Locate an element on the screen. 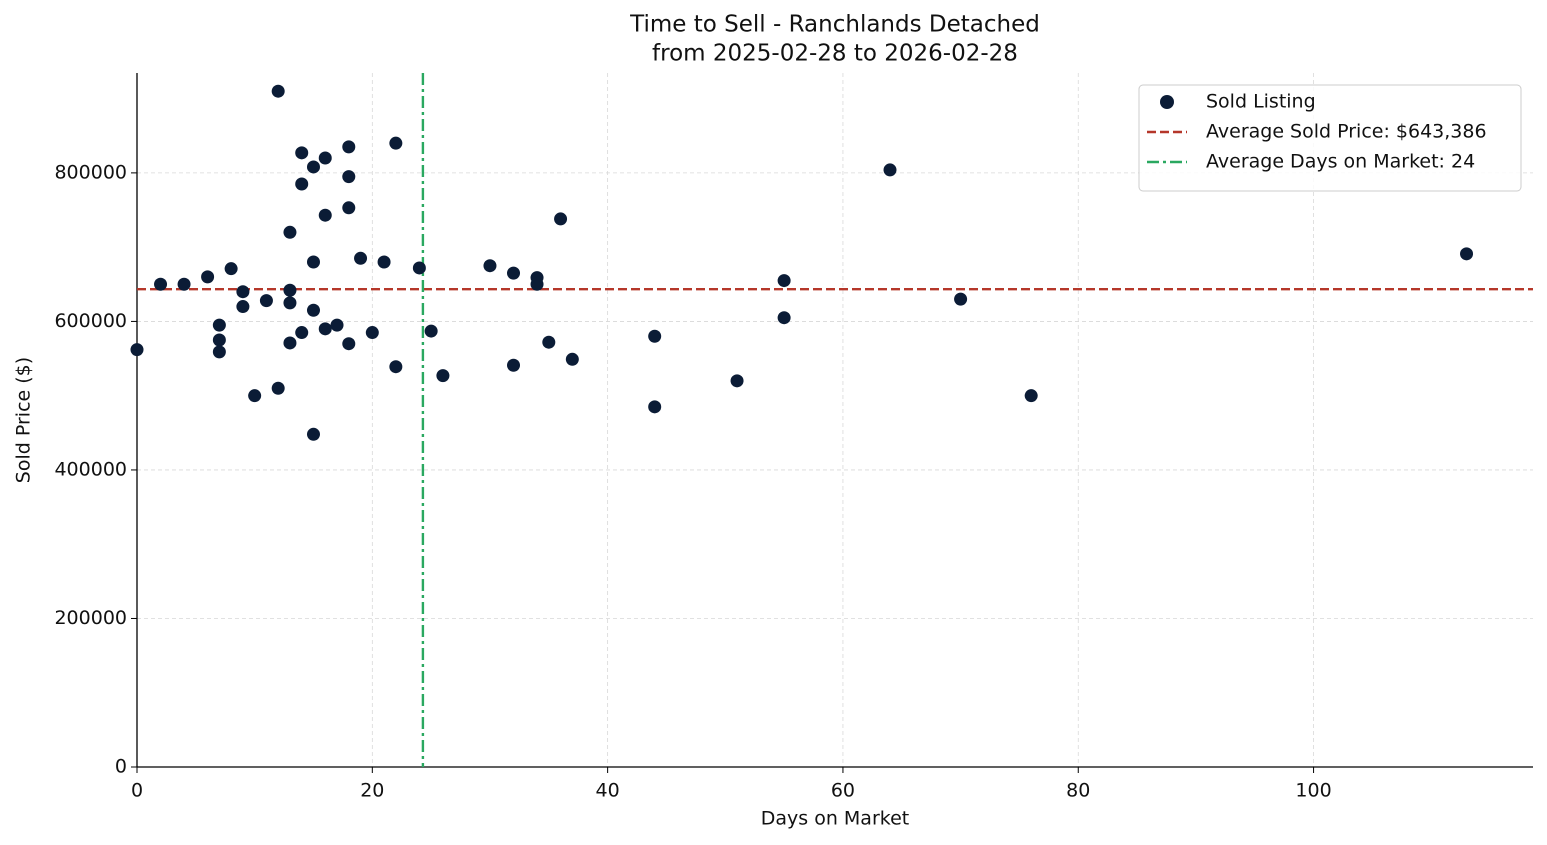  x-axis-label: Days on Market is located at coordinates (835, 819).